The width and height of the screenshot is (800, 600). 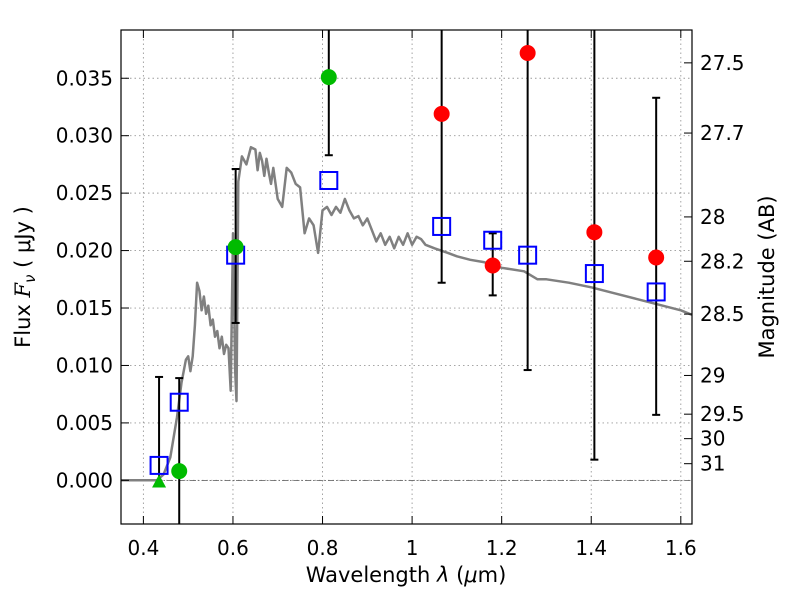 What do you see at coordinates (722, 314) in the screenshot?
I see `mag-tick-label: 28.5` at bounding box center [722, 314].